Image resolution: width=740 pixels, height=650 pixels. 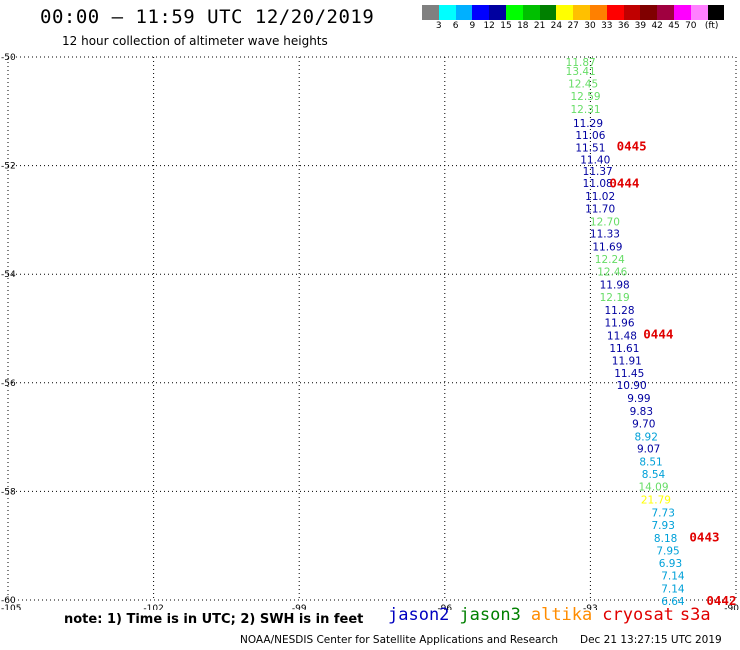 What do you see at coordinates (581, 63) in the screenshot?
I see `wave-height-value: 11.87` at bounding box center [581, 63].